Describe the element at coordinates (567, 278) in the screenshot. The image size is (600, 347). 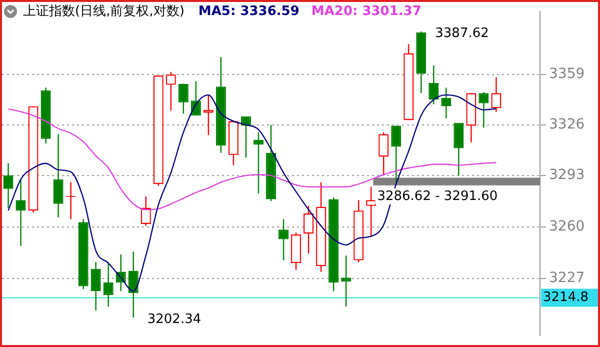
I see `y-tick-label: 3227` at that location.